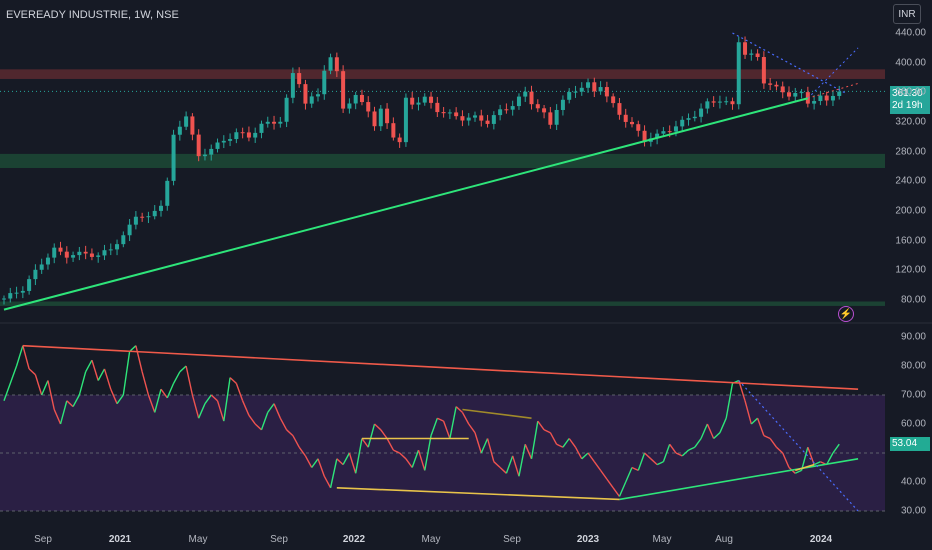 Image resolution: width=932 pixels, height=550 pixels. What do you see at coordinates (431, 539) in the screenshot?
I see `time-axis-tick: May` at bounding box center [431, 539].